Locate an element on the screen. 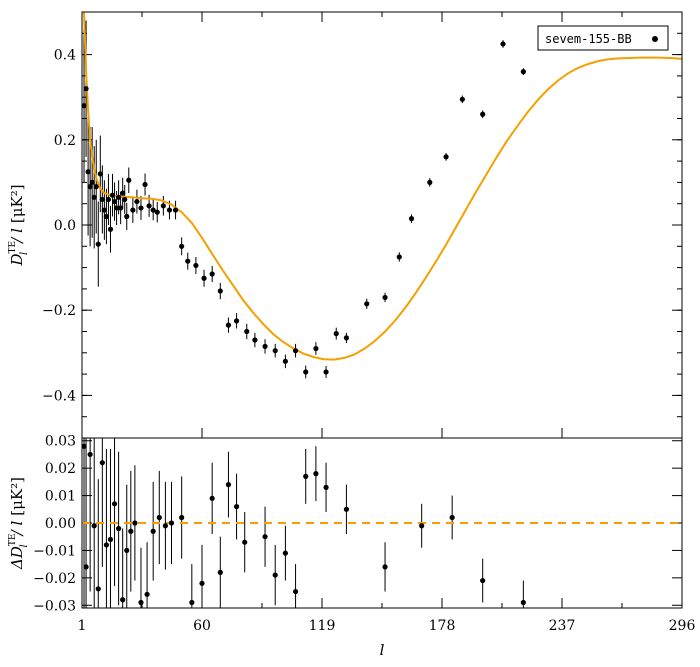  legend: sevem-155-BB is located at coordinates (603, 38).